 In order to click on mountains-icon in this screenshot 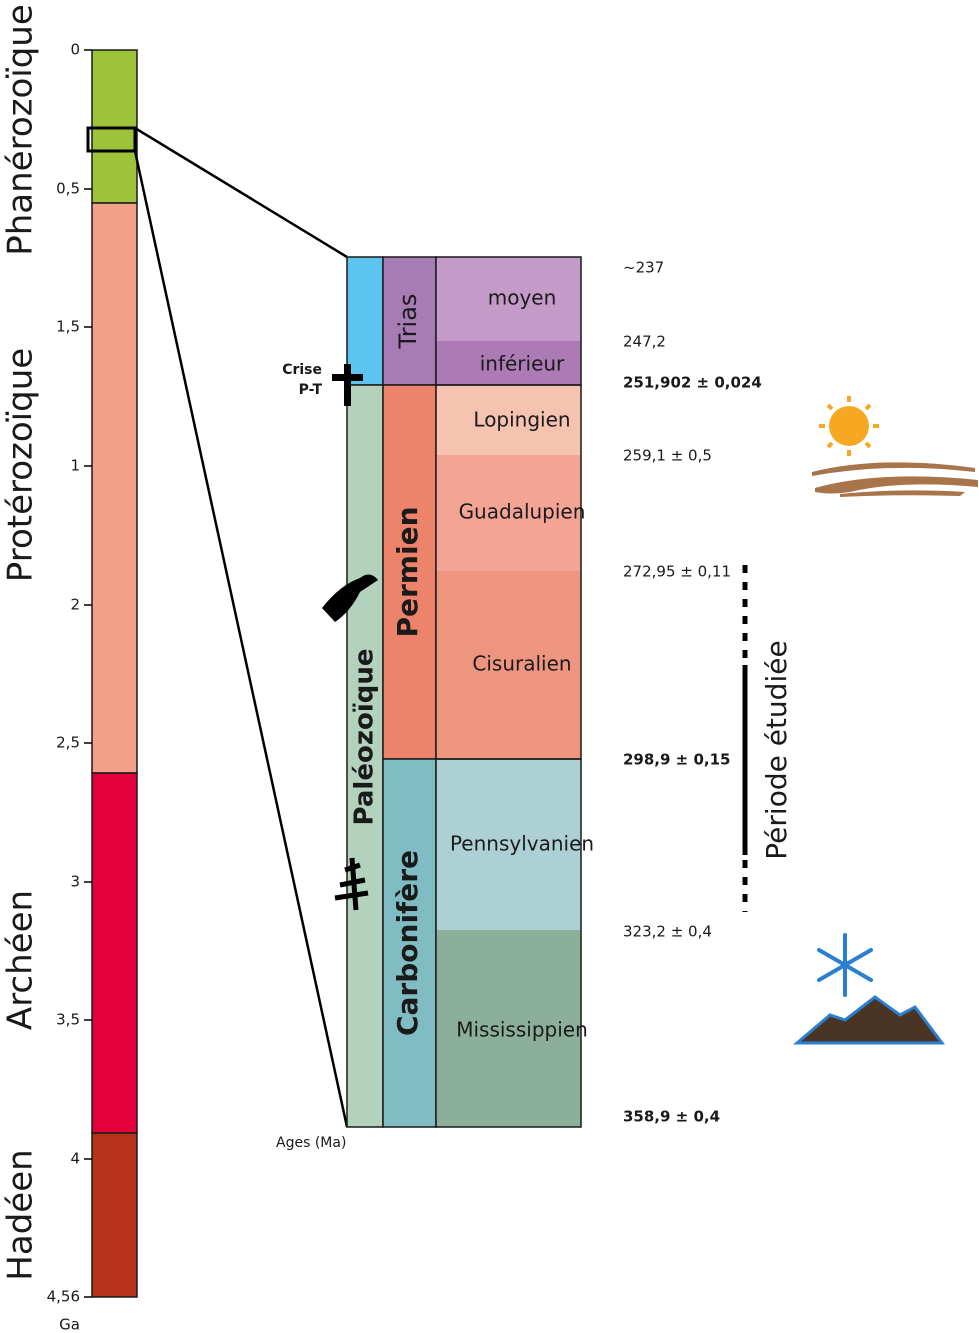, I will do `click(868, 1020)`.